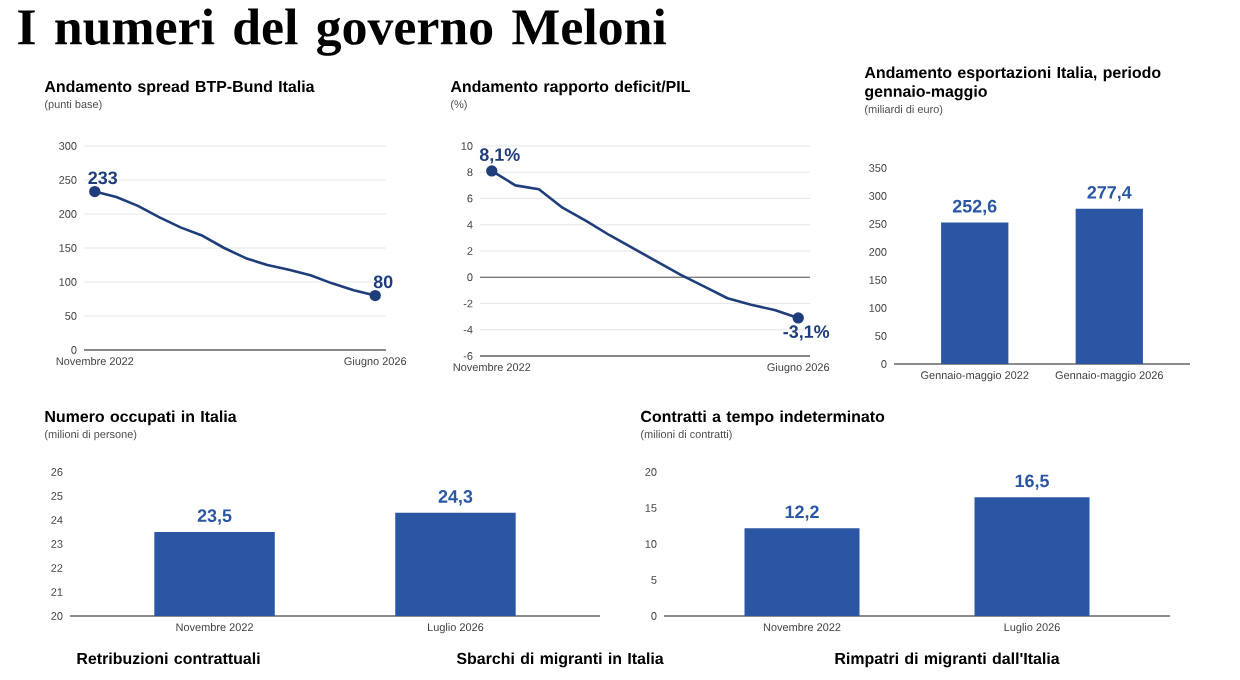  What do you see at coordinates (1032, 482) in the screenshot?
I see `data-label: 16,5` at bounding box center [1032, 482].